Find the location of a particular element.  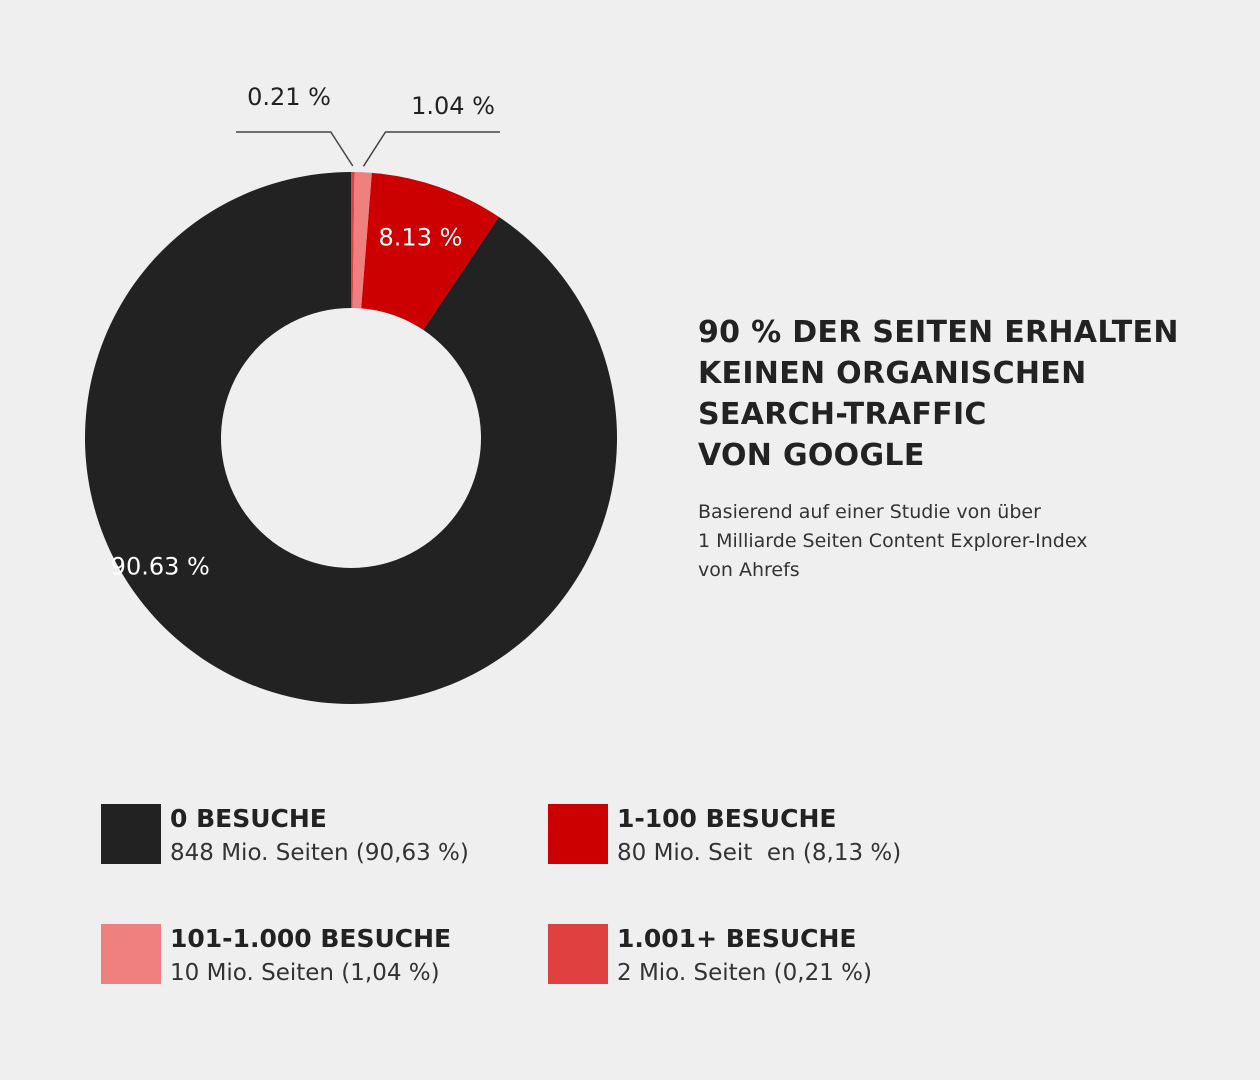

donut-slice-101-1000-besuche is located at coordinates (362, 240).